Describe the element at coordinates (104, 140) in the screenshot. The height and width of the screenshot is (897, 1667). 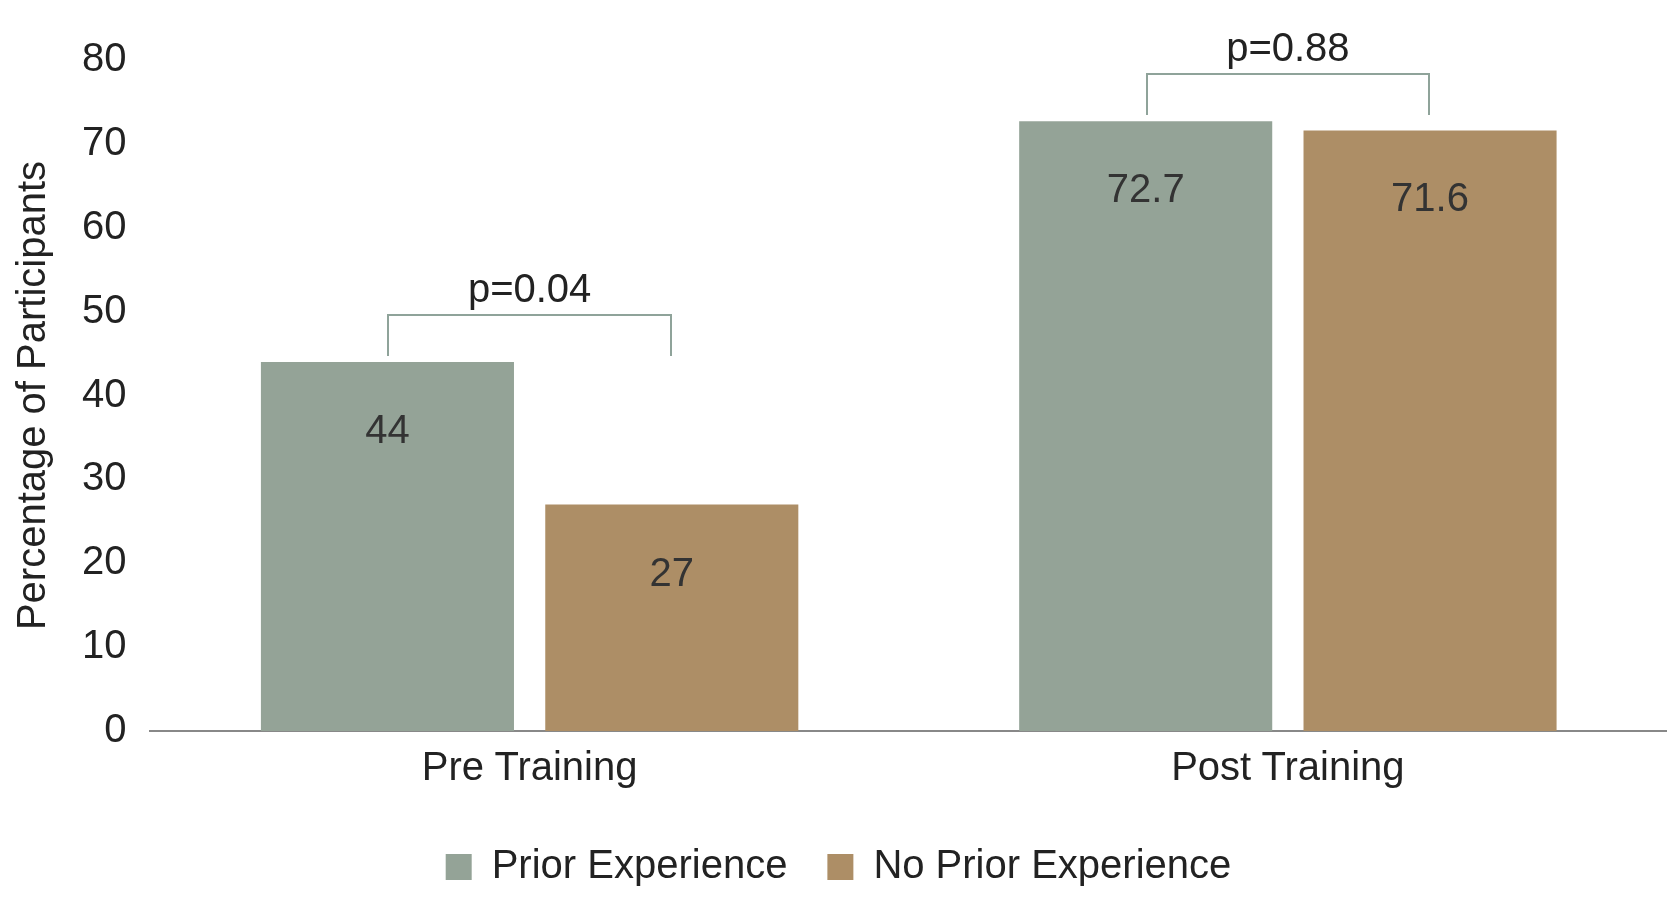
I see `y-tick-label: 70` at that location.